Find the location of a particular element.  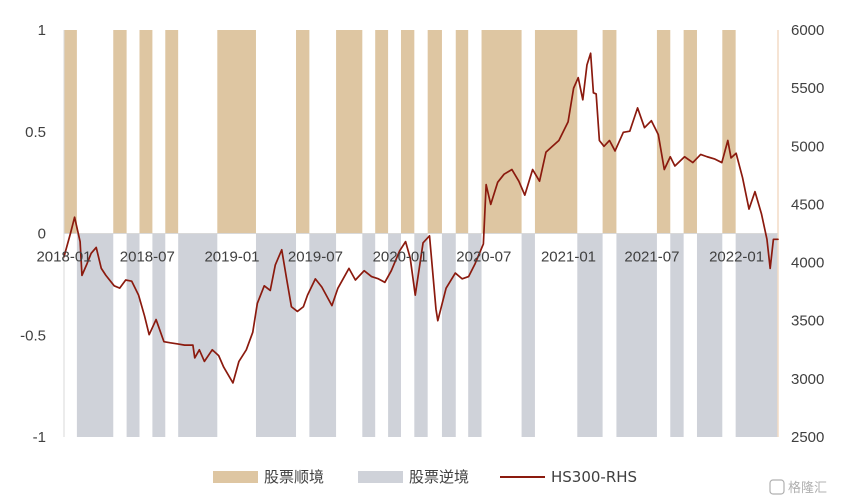

x-tick-label: 2019-01 is located at coordinates (231, 257).